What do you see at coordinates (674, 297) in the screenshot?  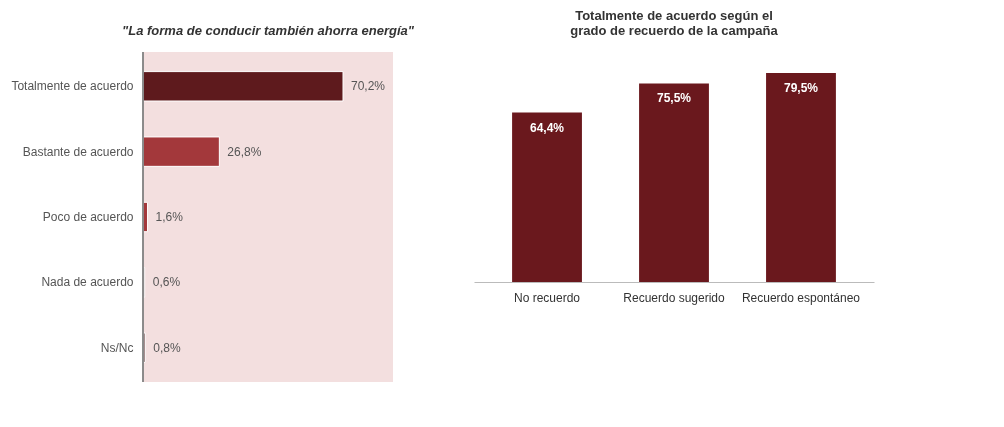 I see `x-tick-label: Recuerdo sugerido` at bounding box center [674, 297].